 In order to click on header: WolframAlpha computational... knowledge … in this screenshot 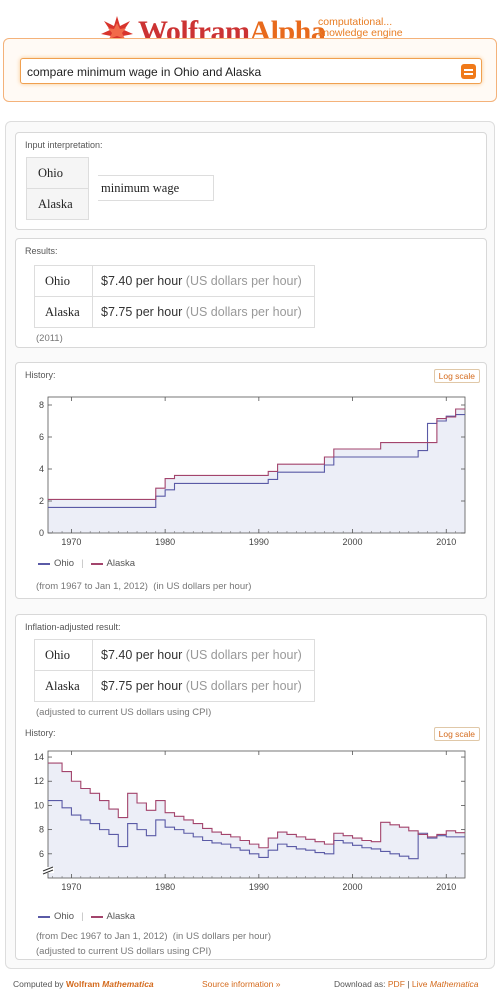, I will do `click(250, 55)`.